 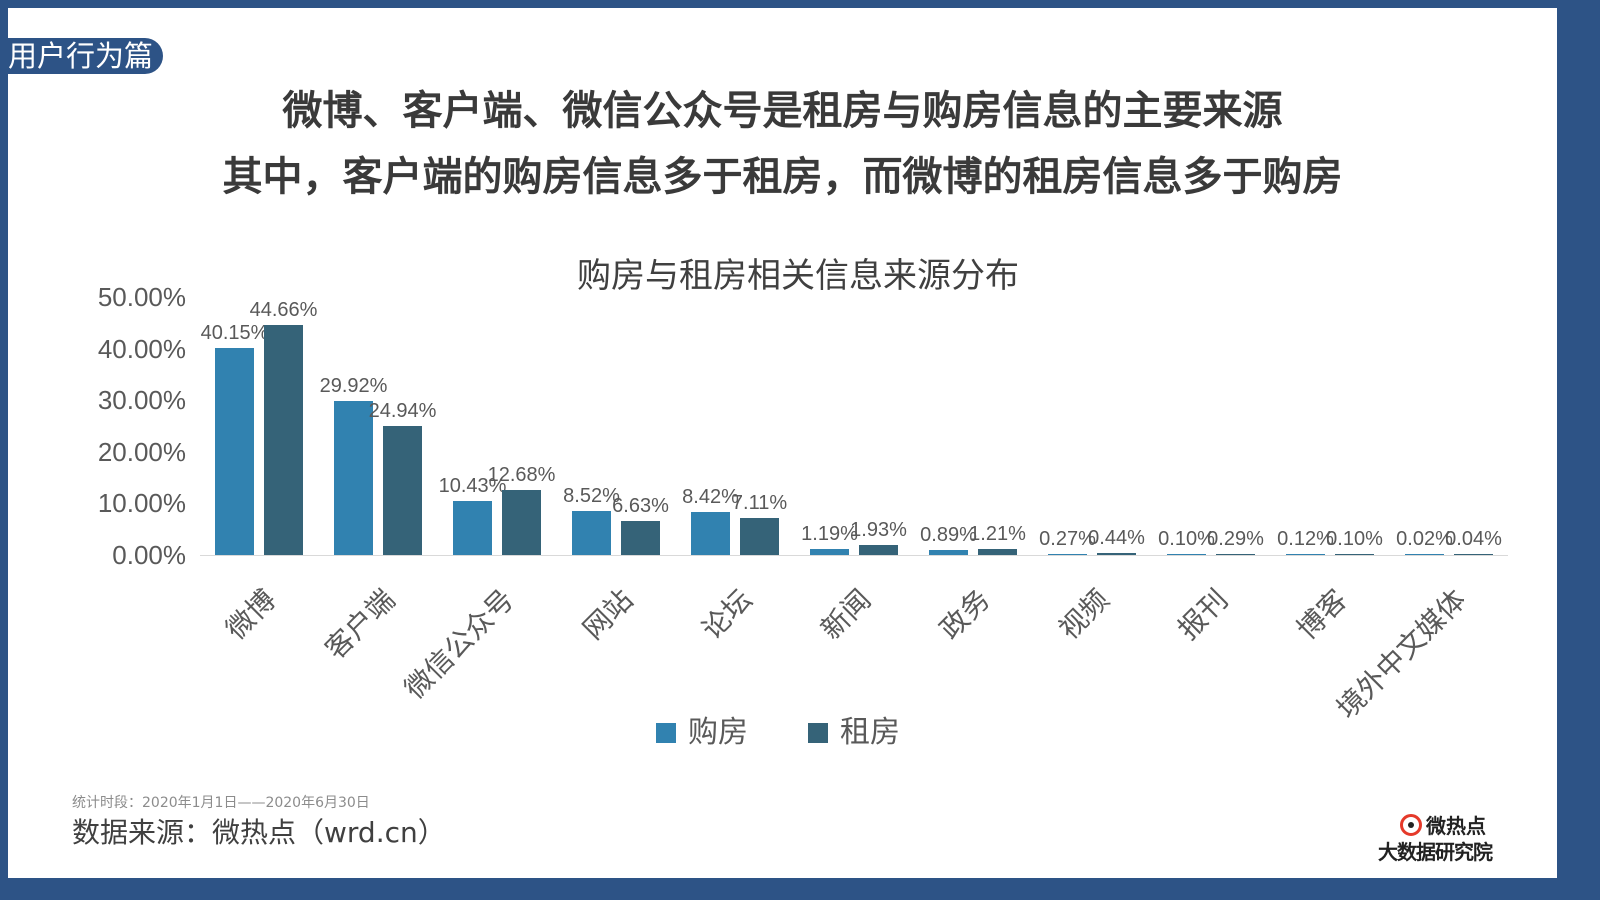 I want to click on data-label: 0.02%, so click(x=1424, y=539).